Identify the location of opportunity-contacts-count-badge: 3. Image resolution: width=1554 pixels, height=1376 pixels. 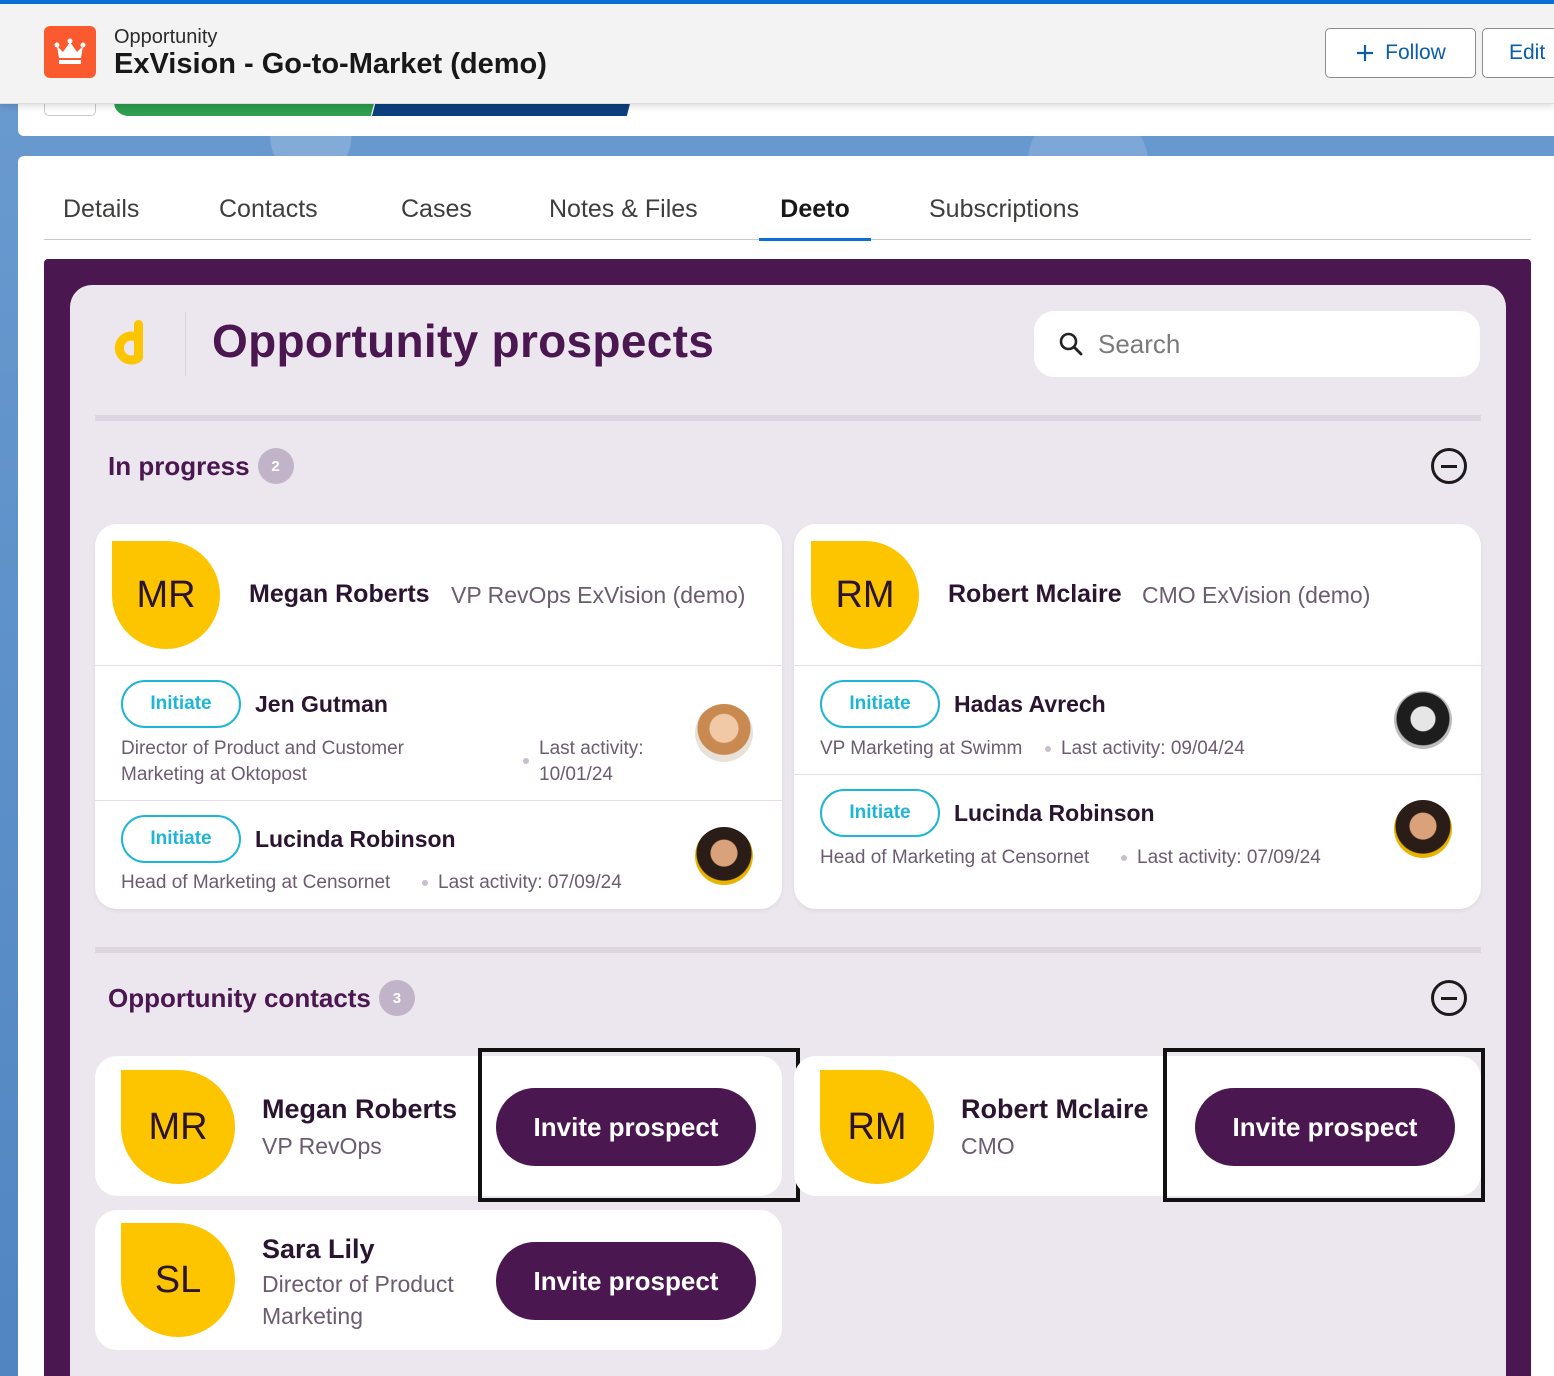
(396, 998).